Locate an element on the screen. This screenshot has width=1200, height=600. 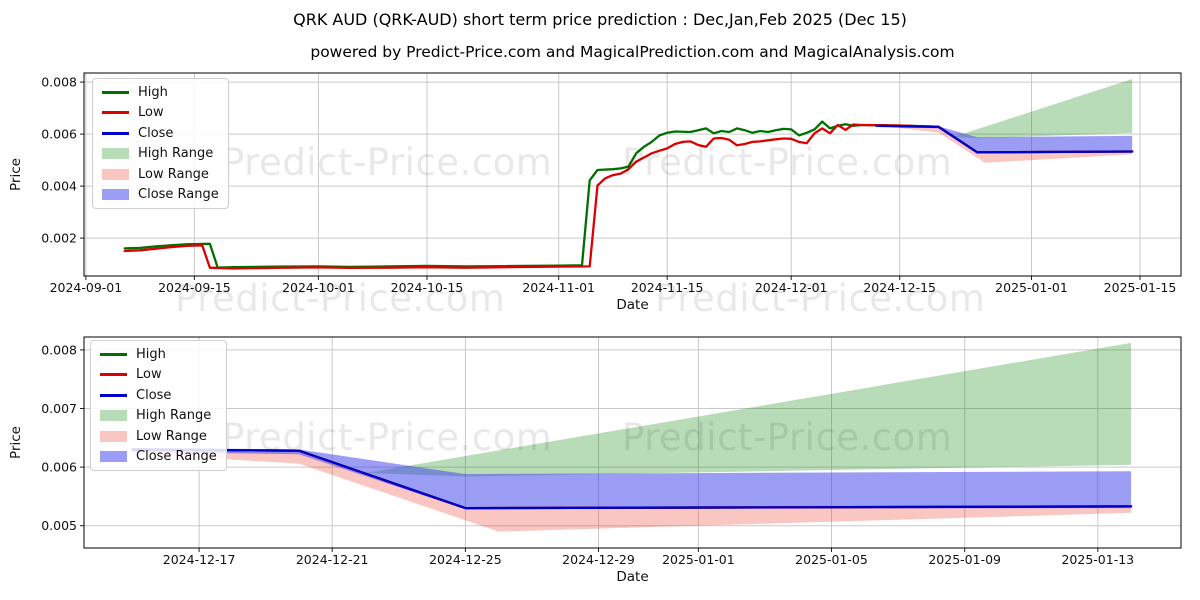
x-tick-label: 2024-12-01 is located at coordinates (791, 287).